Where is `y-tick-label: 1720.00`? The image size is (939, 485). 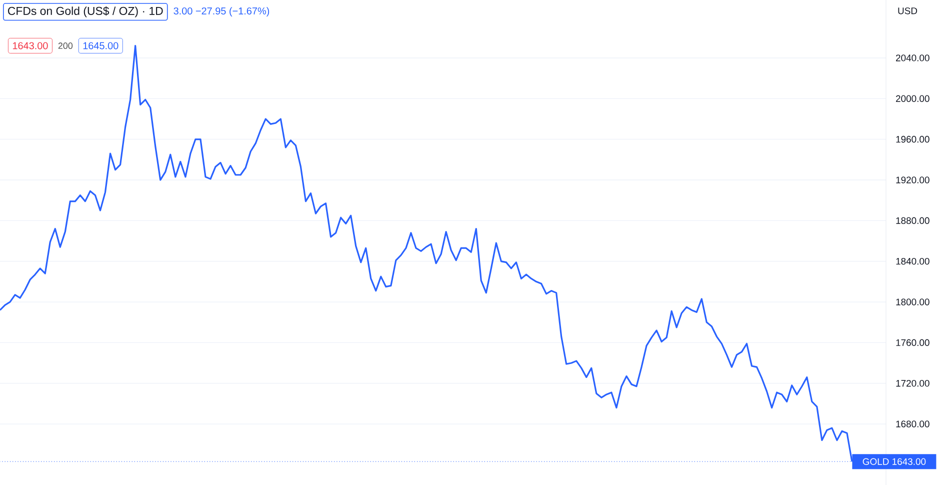
y-tick-label: 1720.00 is located at coordinates (913, 383).